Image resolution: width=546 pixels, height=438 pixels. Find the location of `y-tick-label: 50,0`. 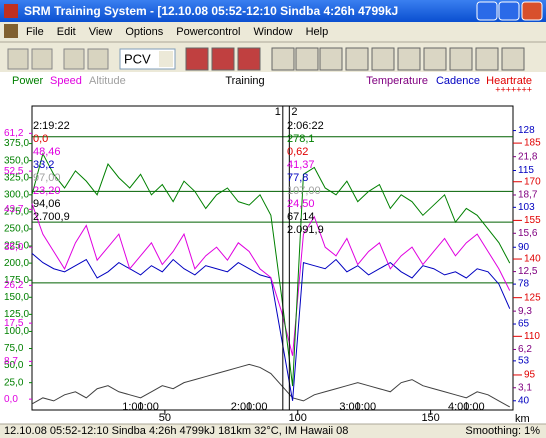

y-tick-label: 50,0 is located at coordinates (14, 365).